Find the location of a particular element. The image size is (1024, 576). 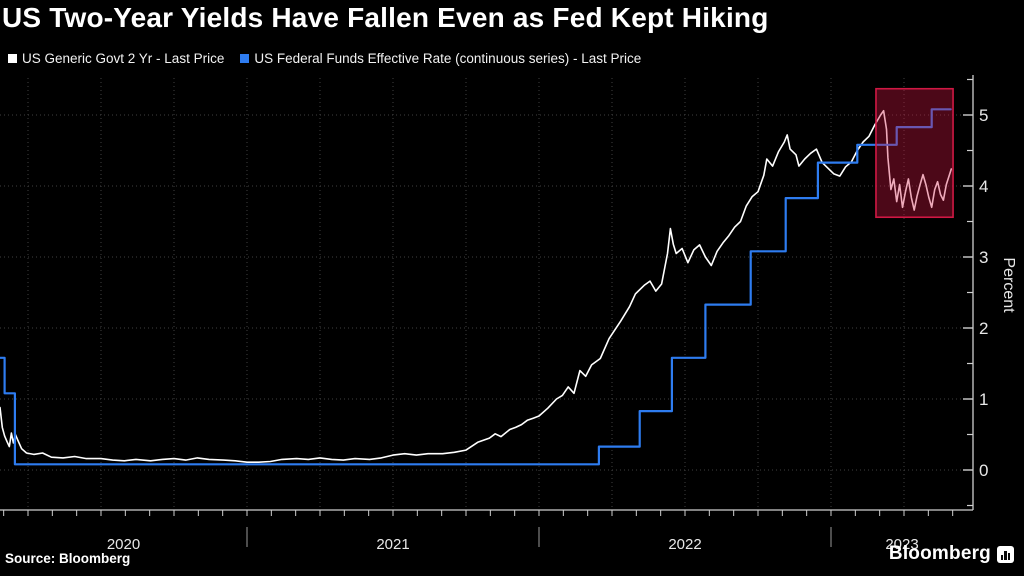

y-tick-label: 2 is located at coordinates (983, 328).